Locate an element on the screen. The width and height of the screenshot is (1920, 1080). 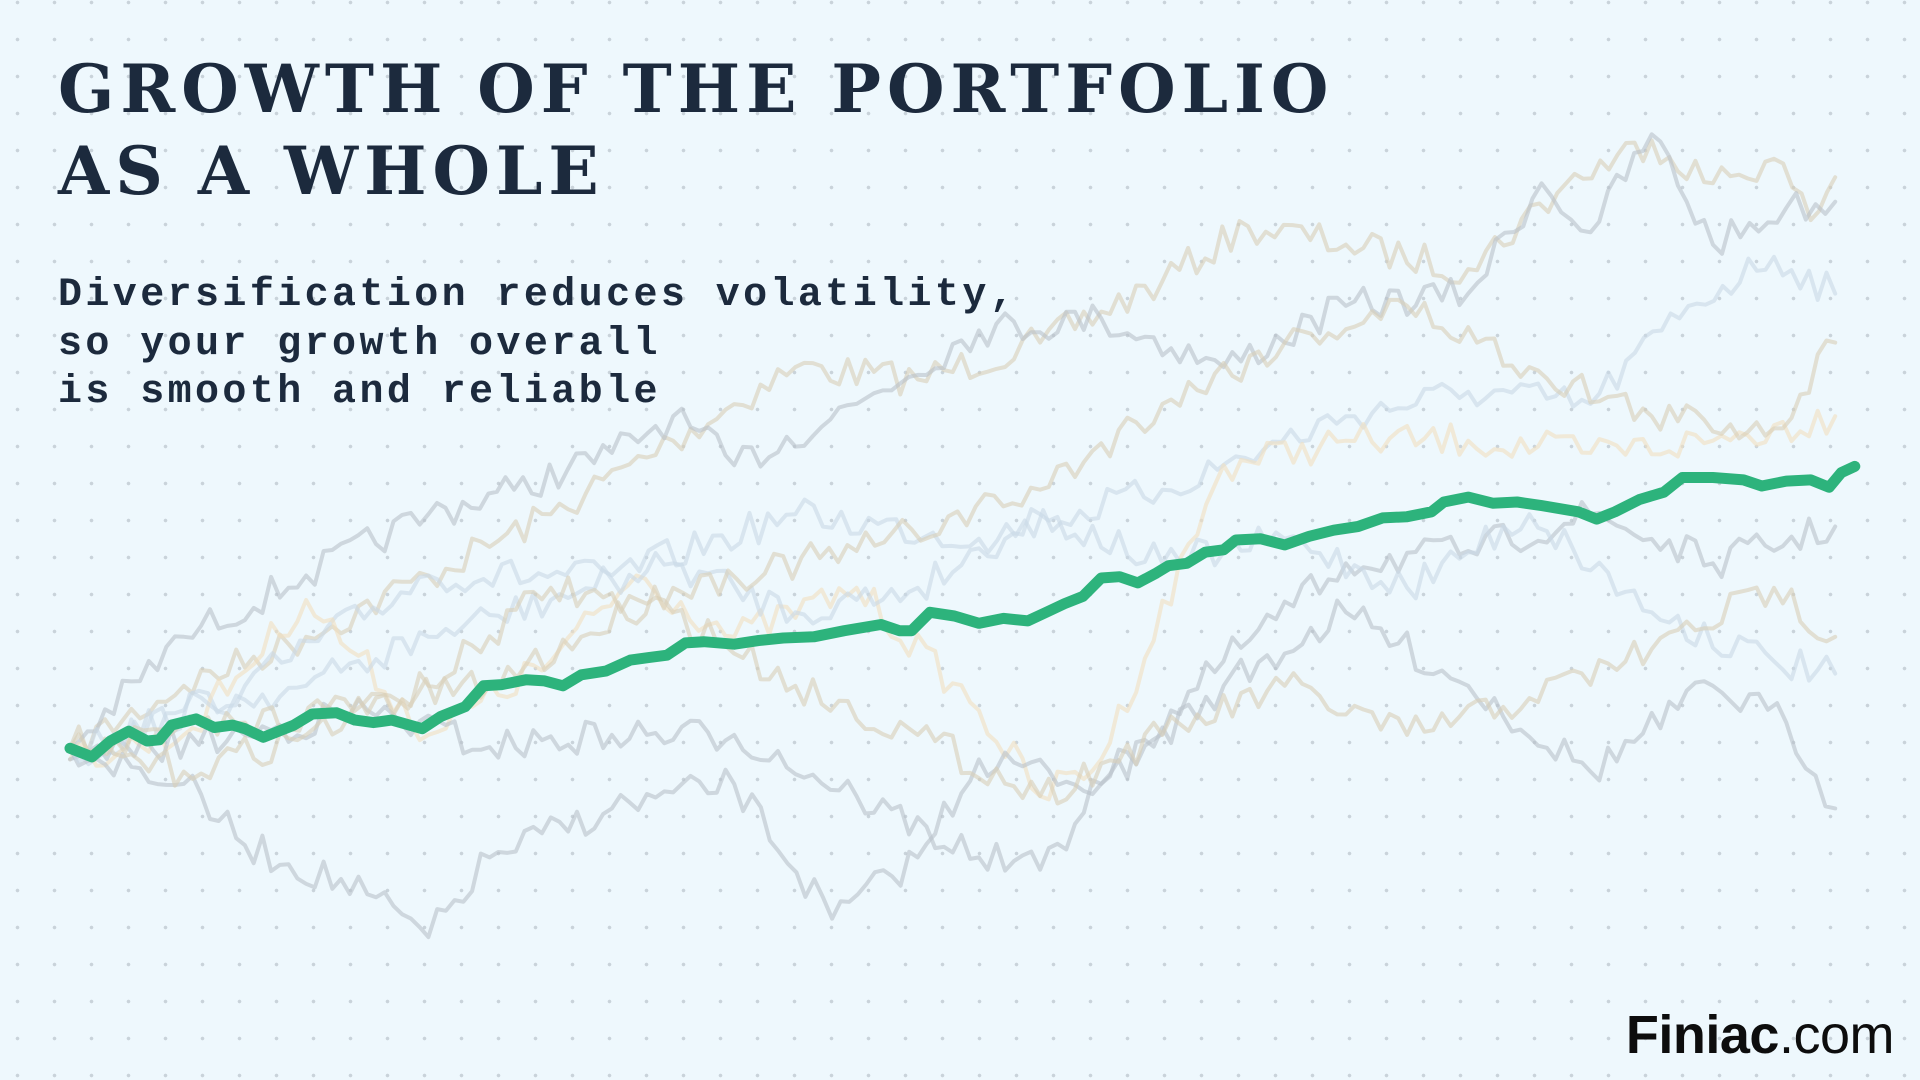
title-line-2: AS A WHOLE is located at coordinates (331, 171).